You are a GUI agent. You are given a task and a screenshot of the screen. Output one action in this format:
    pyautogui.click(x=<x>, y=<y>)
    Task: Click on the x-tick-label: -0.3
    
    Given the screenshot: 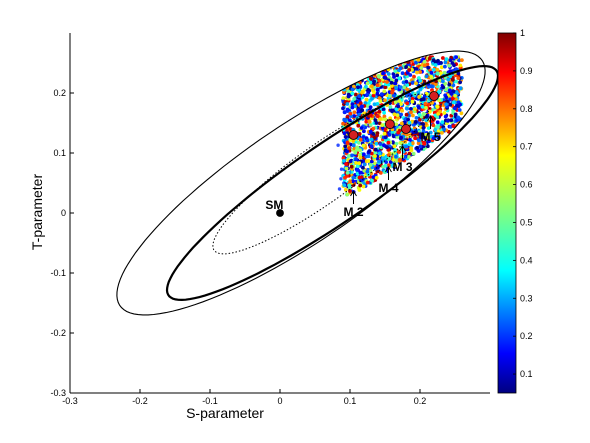 What is the action you would take?
    pyautogui.click(x=70, y=401)
    